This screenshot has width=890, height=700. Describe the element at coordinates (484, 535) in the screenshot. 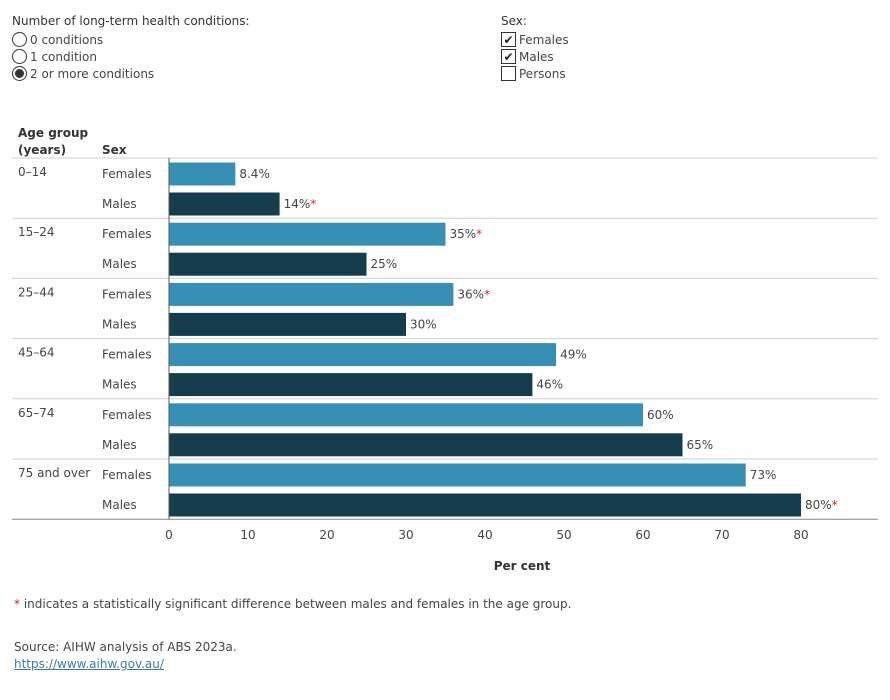

I see `x-tick-label: 40` at that location.